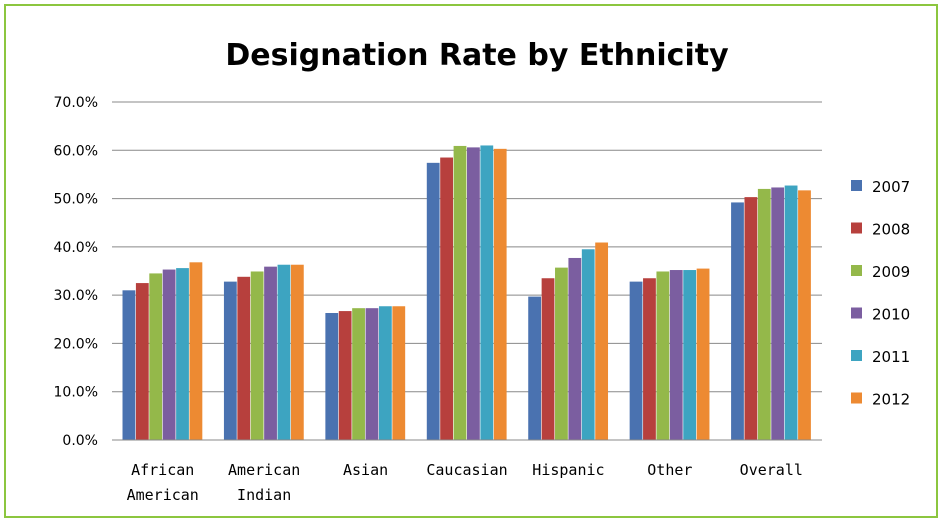 This screenshot has width=944, height=524. Describe the element at coordinates (891, 230) in the screenshot. I see `legend-label: 2008` at that location.